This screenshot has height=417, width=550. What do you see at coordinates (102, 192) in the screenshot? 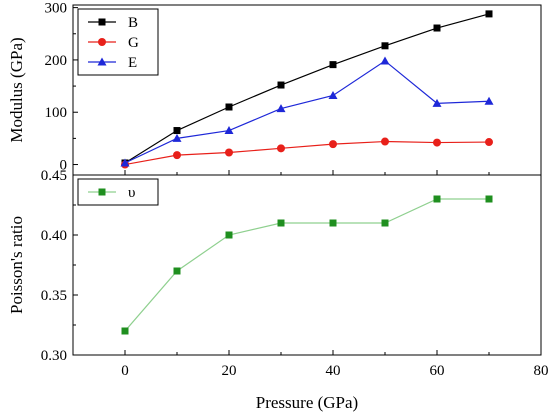
I see `legend-marker-υ` at bounding box center [102, 192].